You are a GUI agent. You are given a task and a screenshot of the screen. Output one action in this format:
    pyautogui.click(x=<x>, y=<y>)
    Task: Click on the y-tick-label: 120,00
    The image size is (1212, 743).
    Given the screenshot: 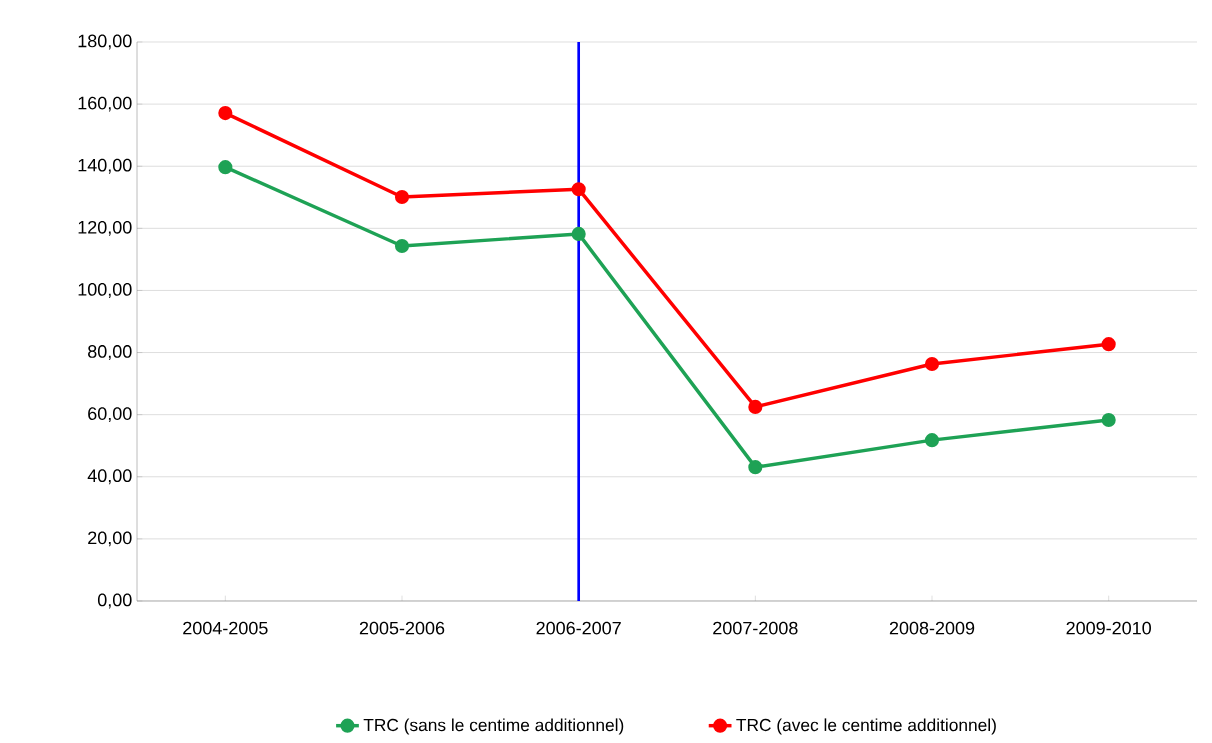 What is the action you would take?
    pyautogui.click(x=105, y=228)
    